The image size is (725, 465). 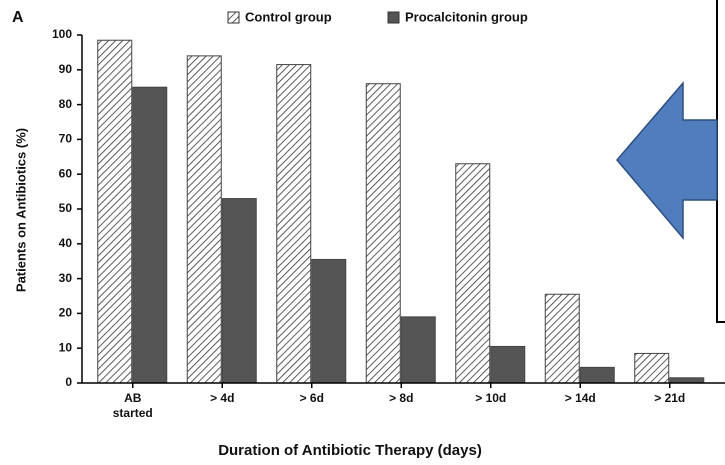 What do you see at coordinates (66, 69) in the screenshot?
I see `y-tick-label: 90` at bounding box center [66, 69].